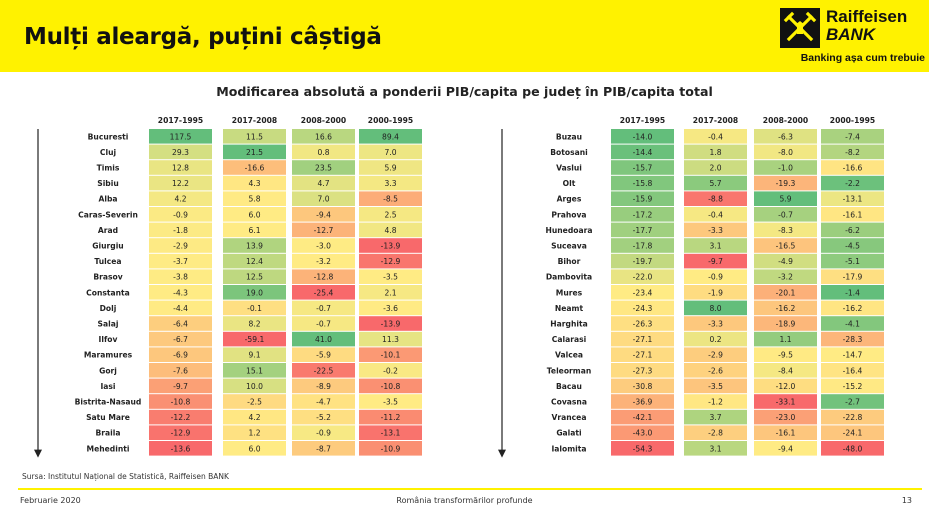 Image resolution: width=929 pixels, height=514 pixels. I want to click on cell-value: -28.3, so click(853, 339).